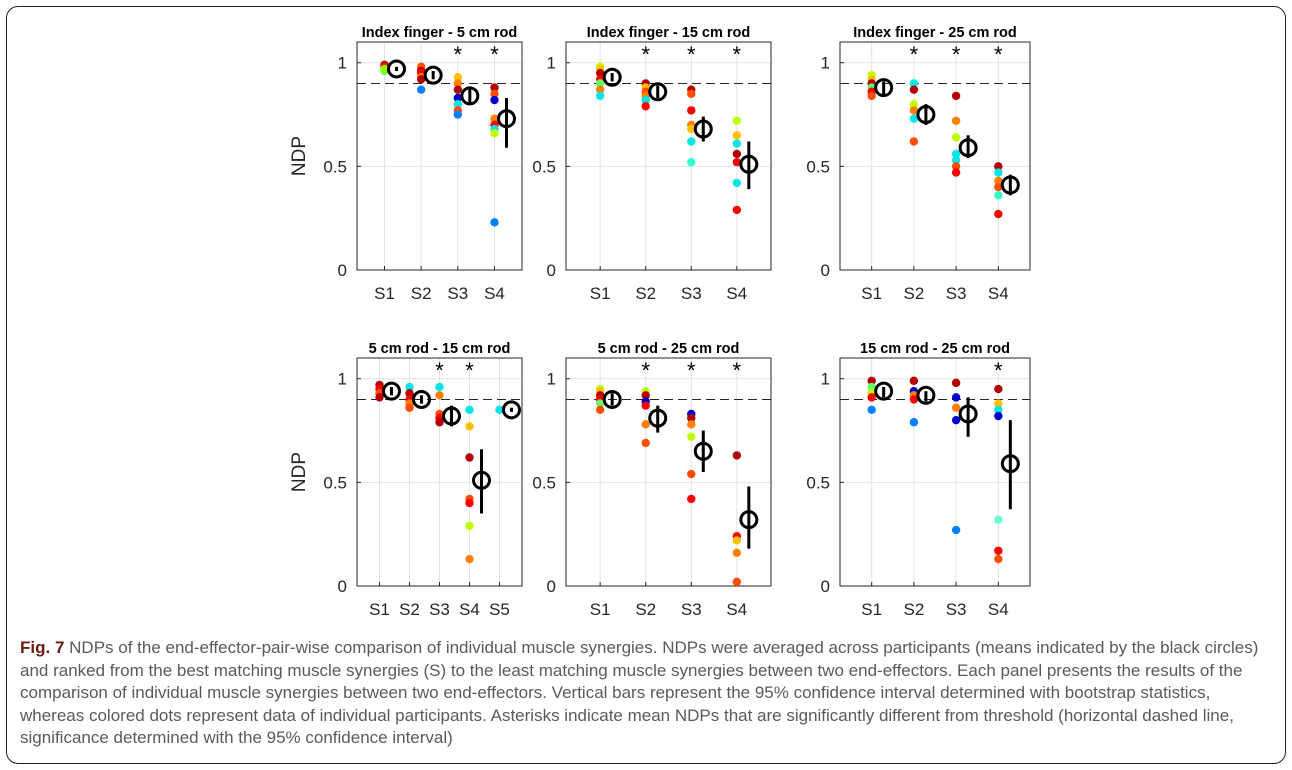 This screenshot has width=1292, height=770. I want to click on chart-panel-5: 0 0.5 1 S1 S2 S3 S4 * * *5 cm rod - 25 cm rod, so click(652, 480).